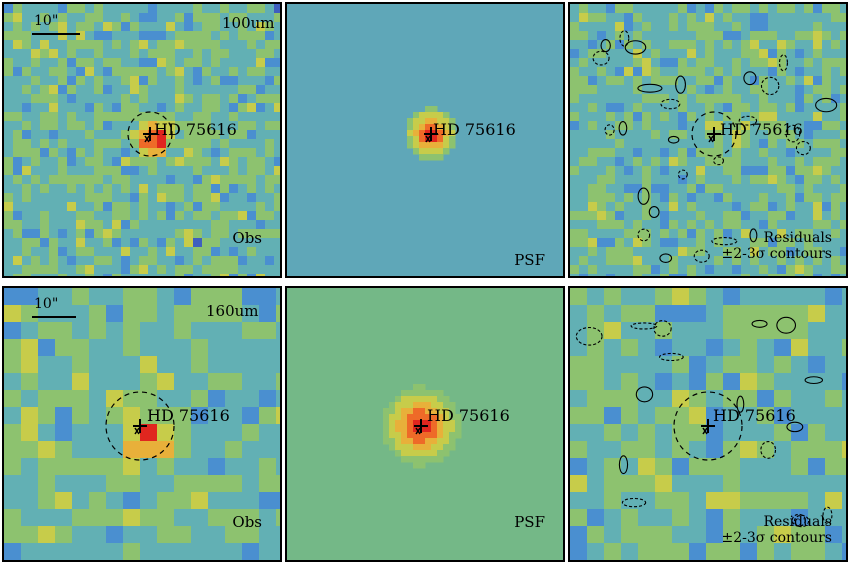 The image size is (850, 566). Describe the element at coordinates (232, 311) in the screenshot. I see `band-label: 160um` at that location.